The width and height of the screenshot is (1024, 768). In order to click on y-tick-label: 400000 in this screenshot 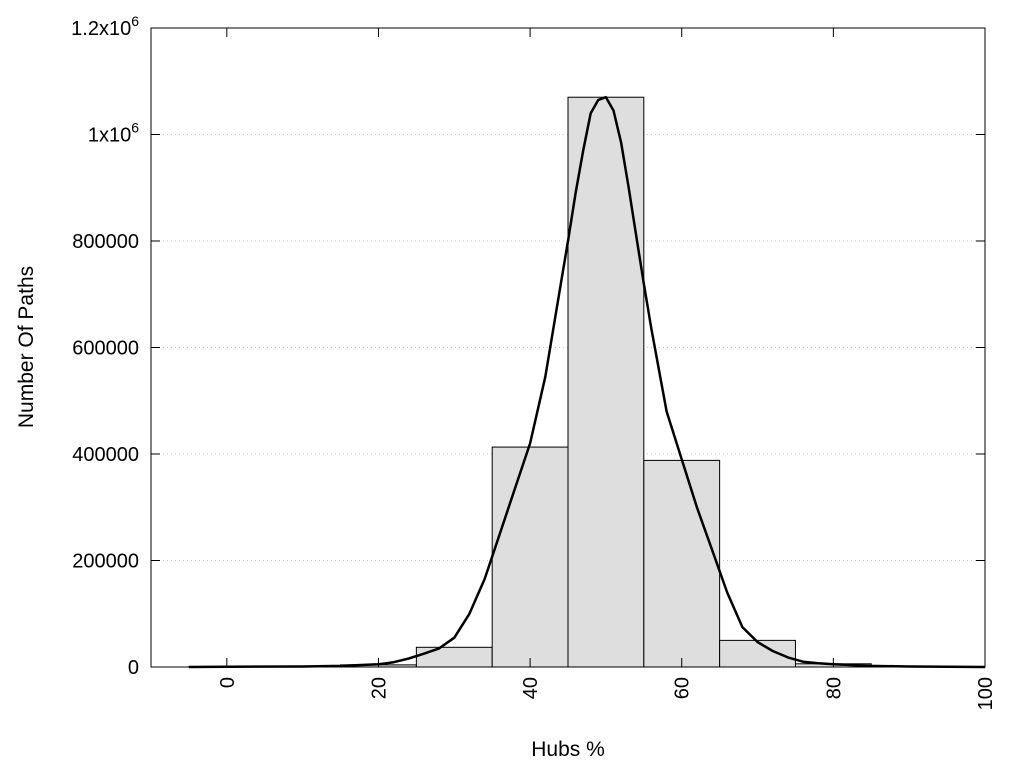, I will do `click(105, 455)`.